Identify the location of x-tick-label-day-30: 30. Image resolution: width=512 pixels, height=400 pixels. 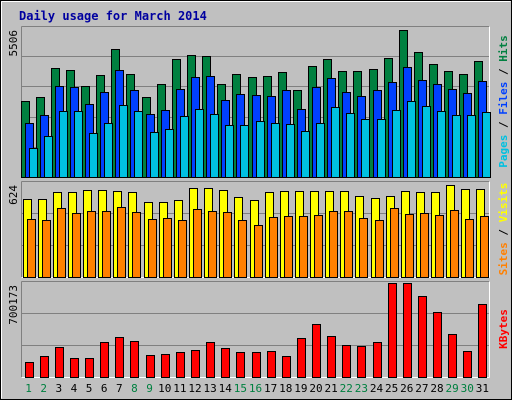
(467, 388).